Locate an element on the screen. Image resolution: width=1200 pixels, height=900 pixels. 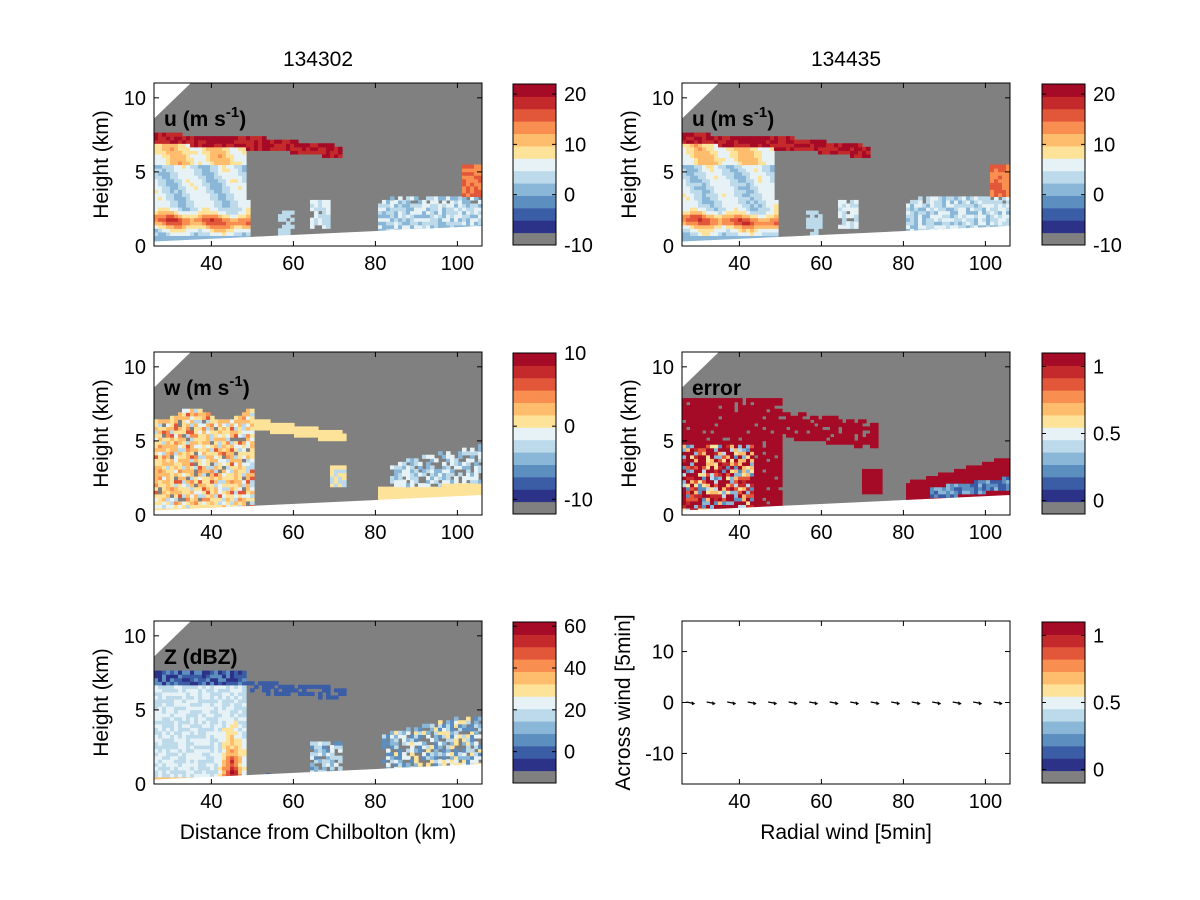
panel-title: 134302 is located at coordinates (318, 59).